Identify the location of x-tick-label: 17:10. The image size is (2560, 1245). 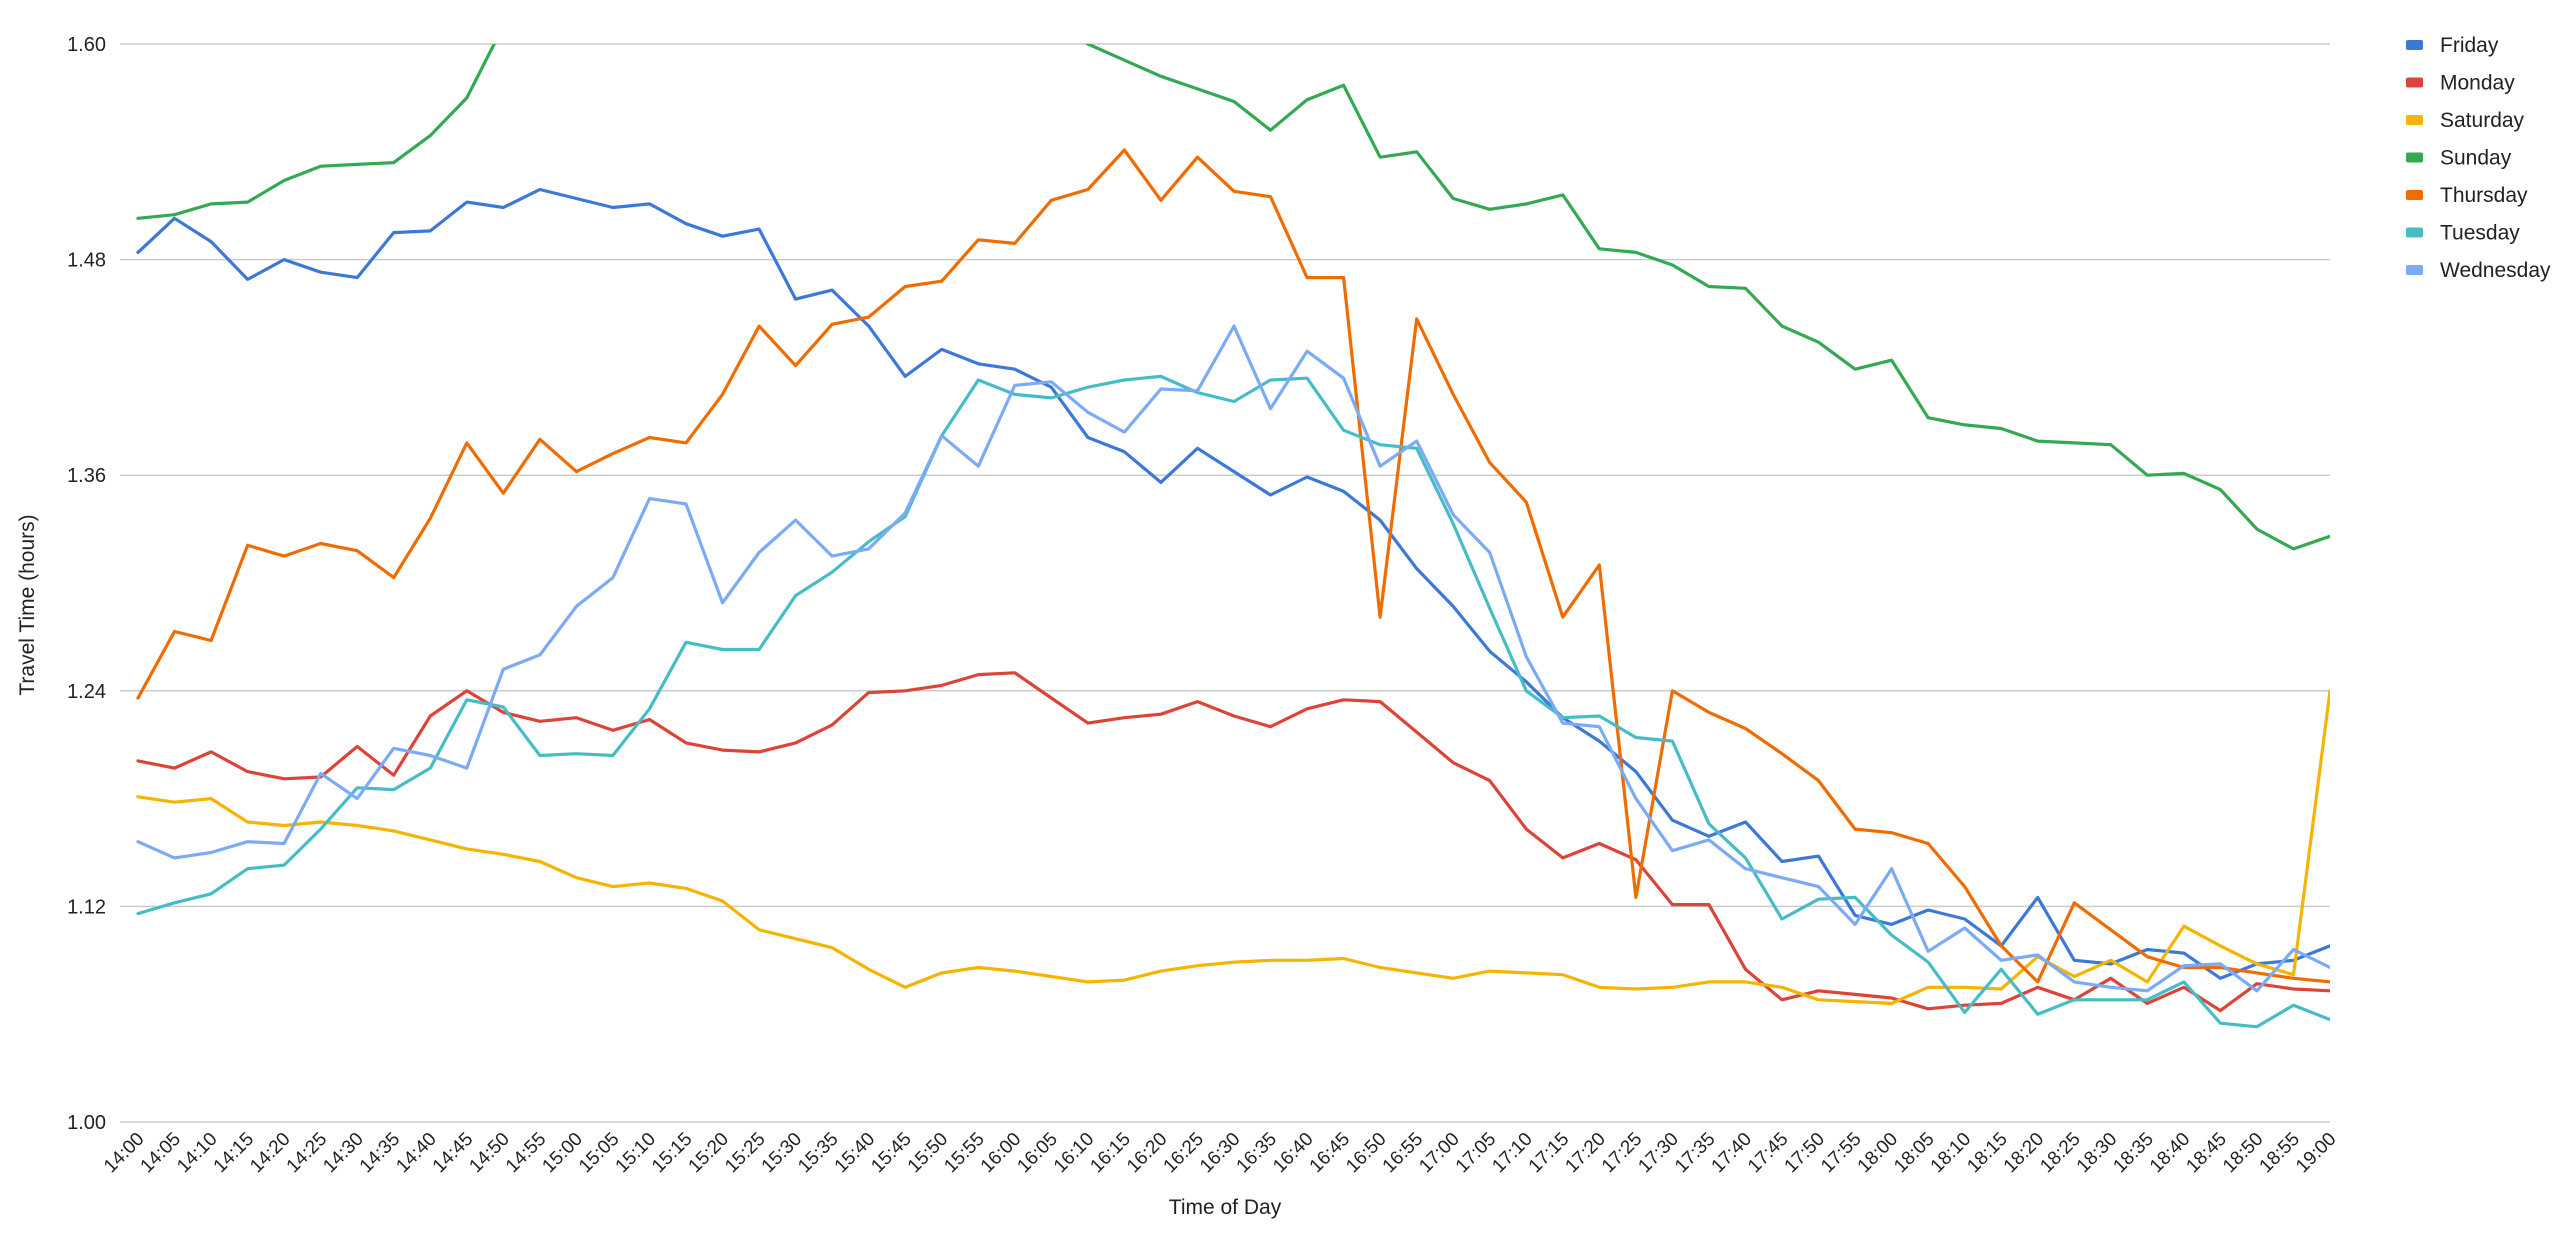
(1512, 1153).